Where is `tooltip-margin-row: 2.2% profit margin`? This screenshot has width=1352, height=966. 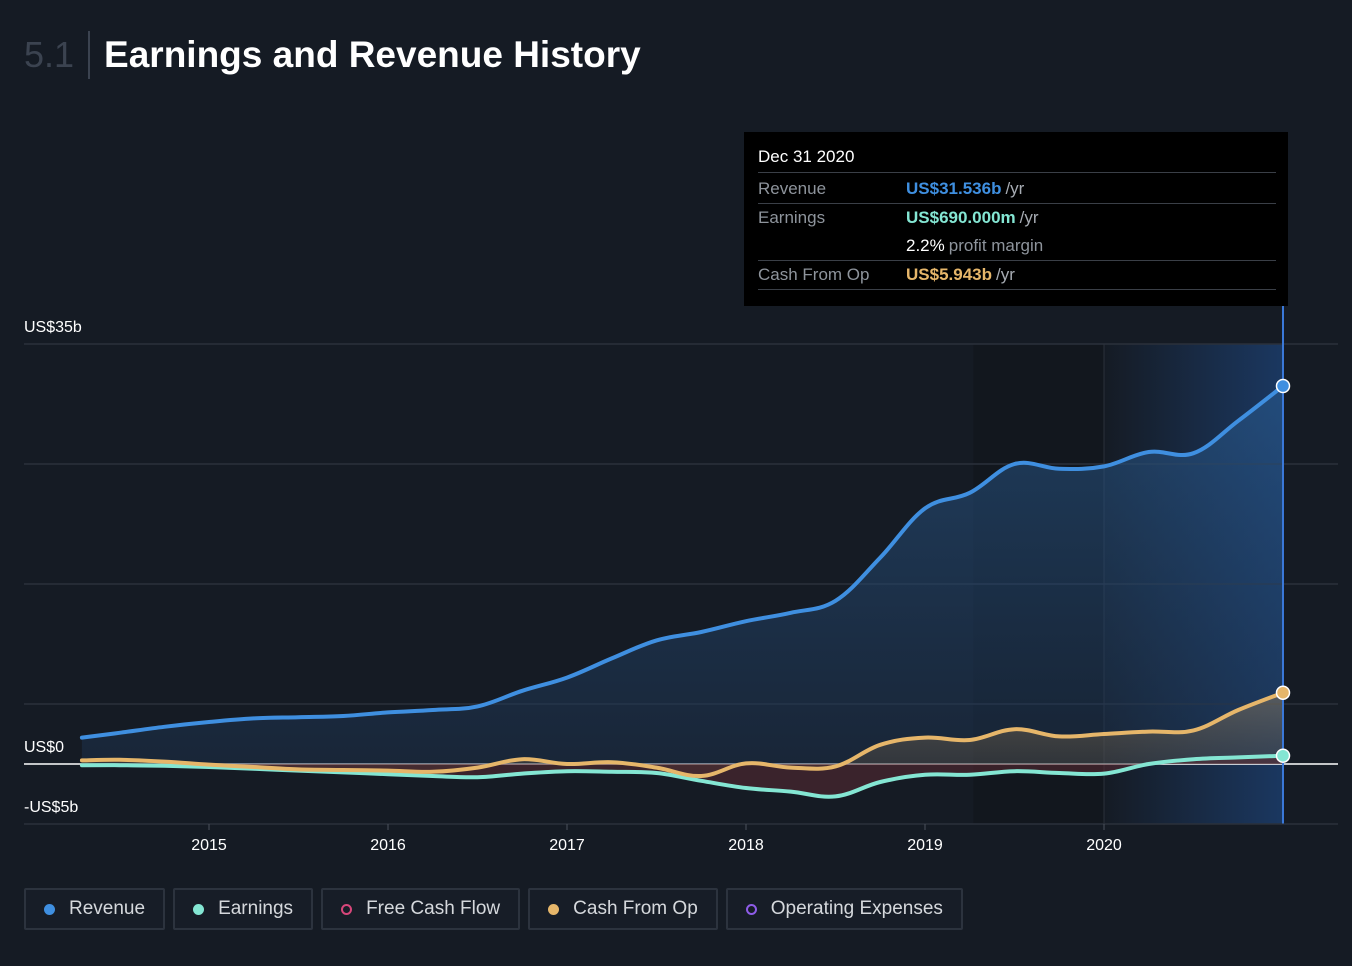 tooltip-margin-row: 2.2% profit margin is located at coordinates (1017, 246).